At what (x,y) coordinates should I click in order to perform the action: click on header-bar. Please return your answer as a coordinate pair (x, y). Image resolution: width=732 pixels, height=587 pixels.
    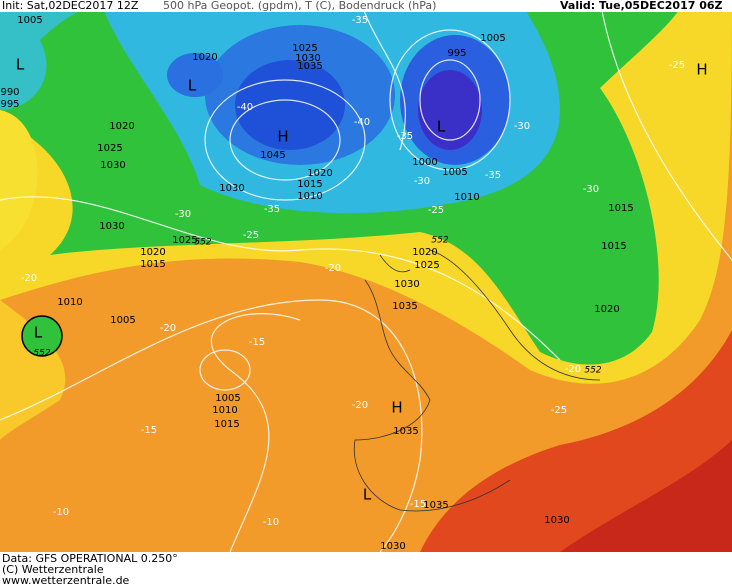
    Looking at the image, I should click on (366, 6).